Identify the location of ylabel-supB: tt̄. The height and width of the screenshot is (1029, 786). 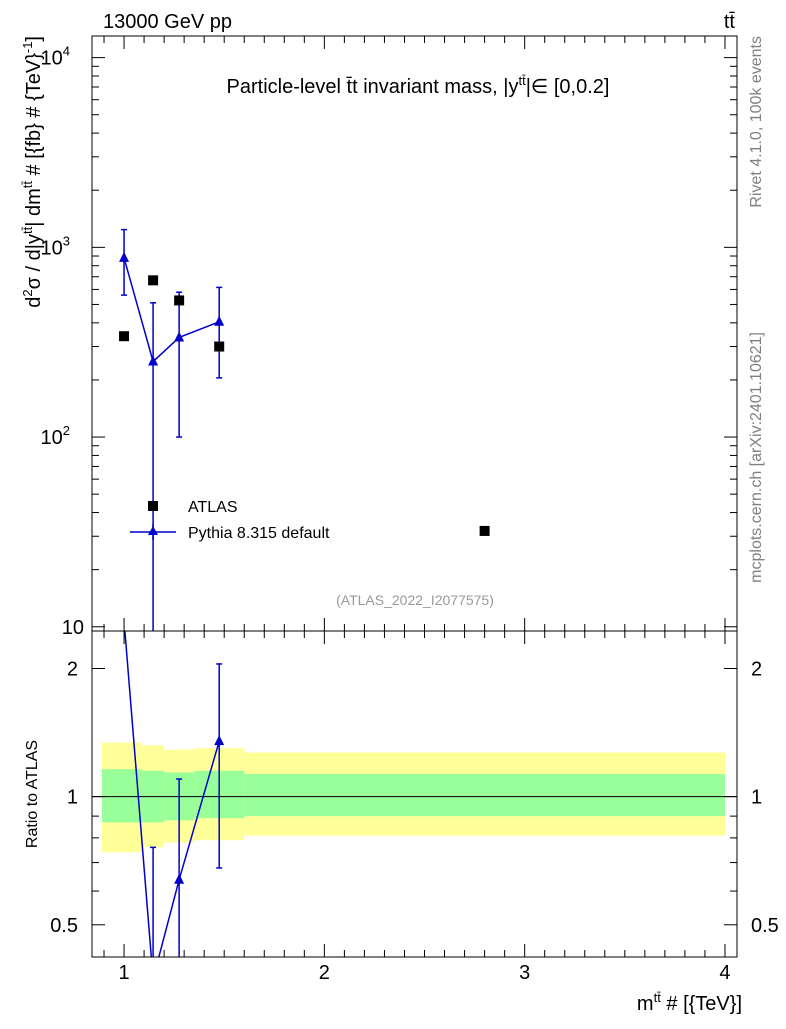
(27, 185).